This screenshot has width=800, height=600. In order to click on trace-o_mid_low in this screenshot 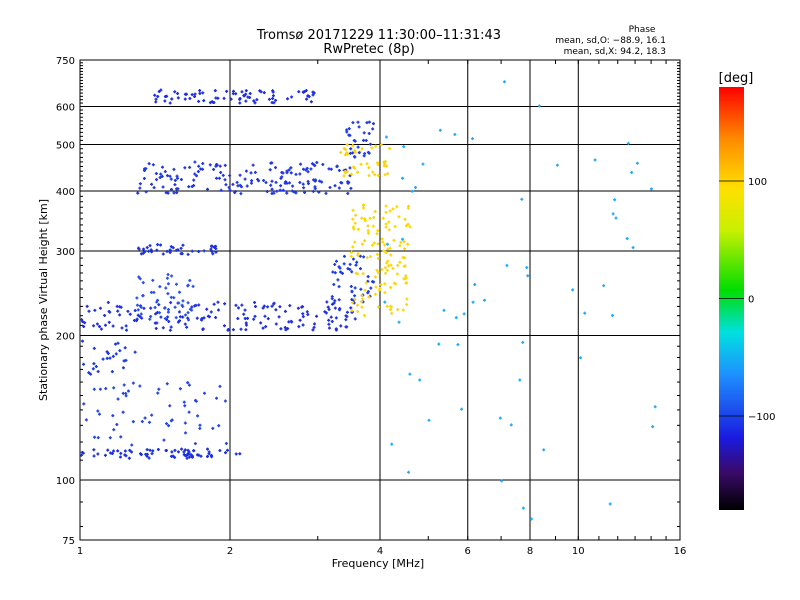, I will do `click(108, 357)`.